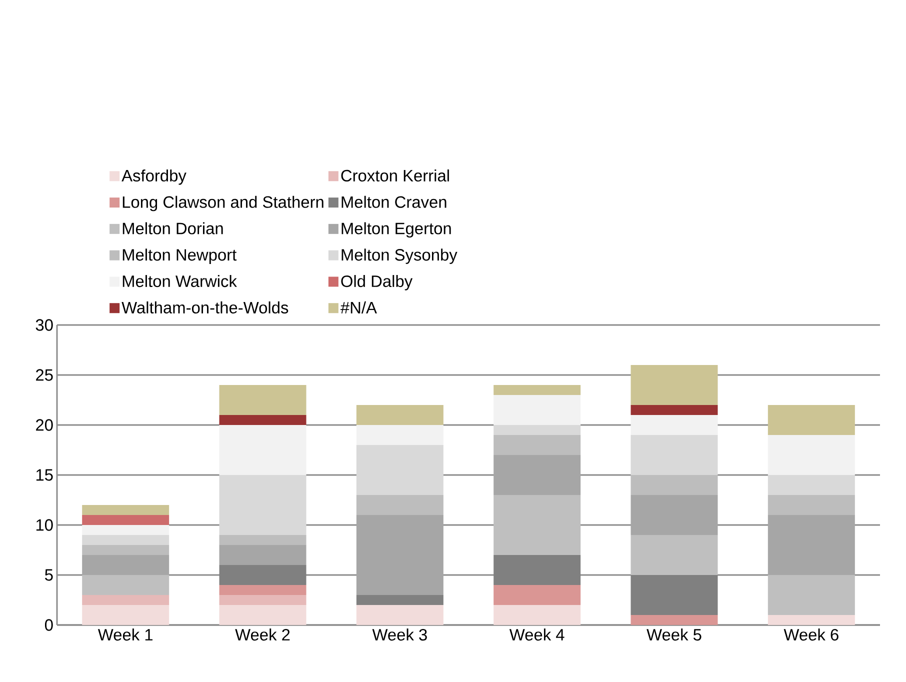 The width and height of the screenshot is (906, 682). What do you see at coordinates (44, 375) in the screenshot?
I see `y-tick-label: 25` at bounding box center [44, 375].